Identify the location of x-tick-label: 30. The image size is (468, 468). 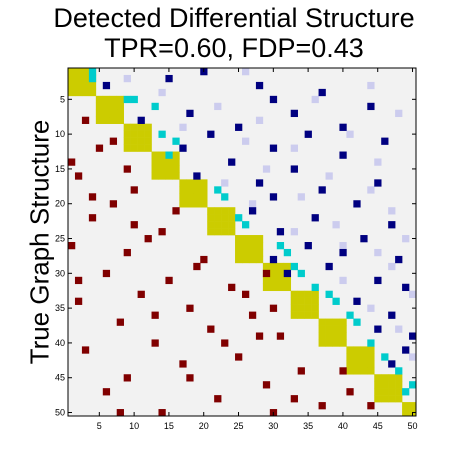
(273, 426).